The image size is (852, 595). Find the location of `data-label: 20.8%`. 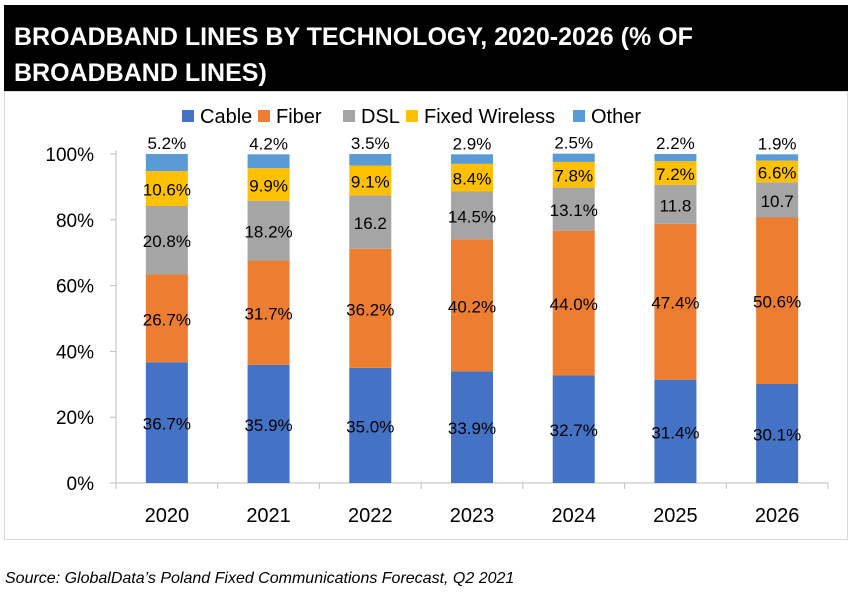

data-label: 20.8% is located at coordinates (167, 241).